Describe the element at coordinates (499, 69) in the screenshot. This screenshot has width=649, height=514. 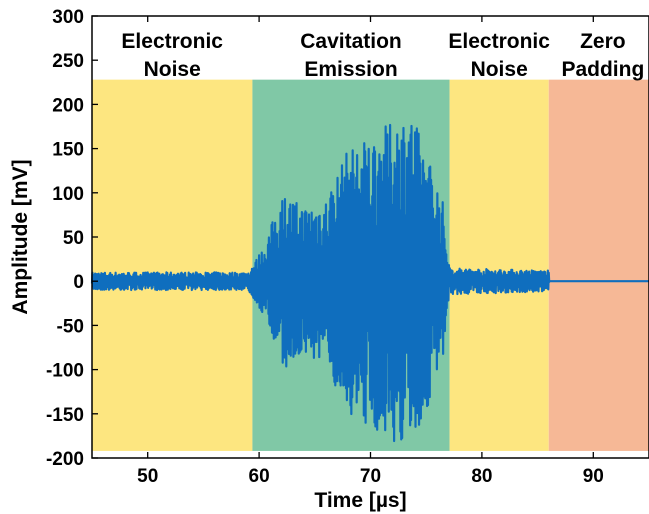
I see `region-label-2-1: Noise` at that location.